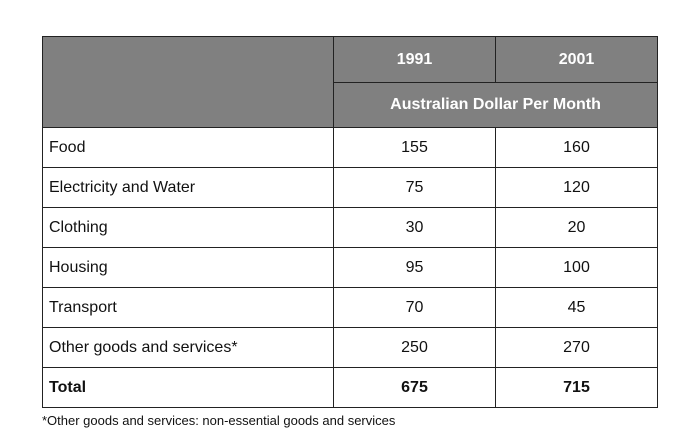 This screenshot has width=690, height=445. I want to click on corner-header-cell, so click(188, 82).